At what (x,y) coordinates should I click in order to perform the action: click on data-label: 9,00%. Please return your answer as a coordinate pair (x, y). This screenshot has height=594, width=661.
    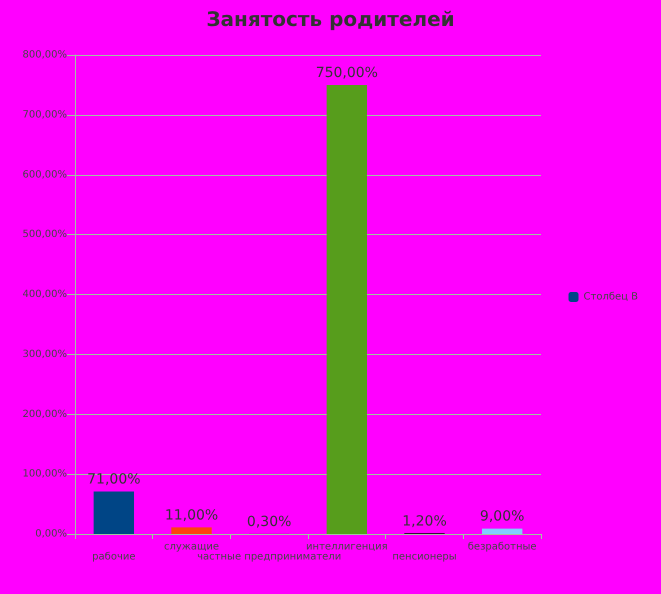
    Looking at the image, I should click on (502, 516).